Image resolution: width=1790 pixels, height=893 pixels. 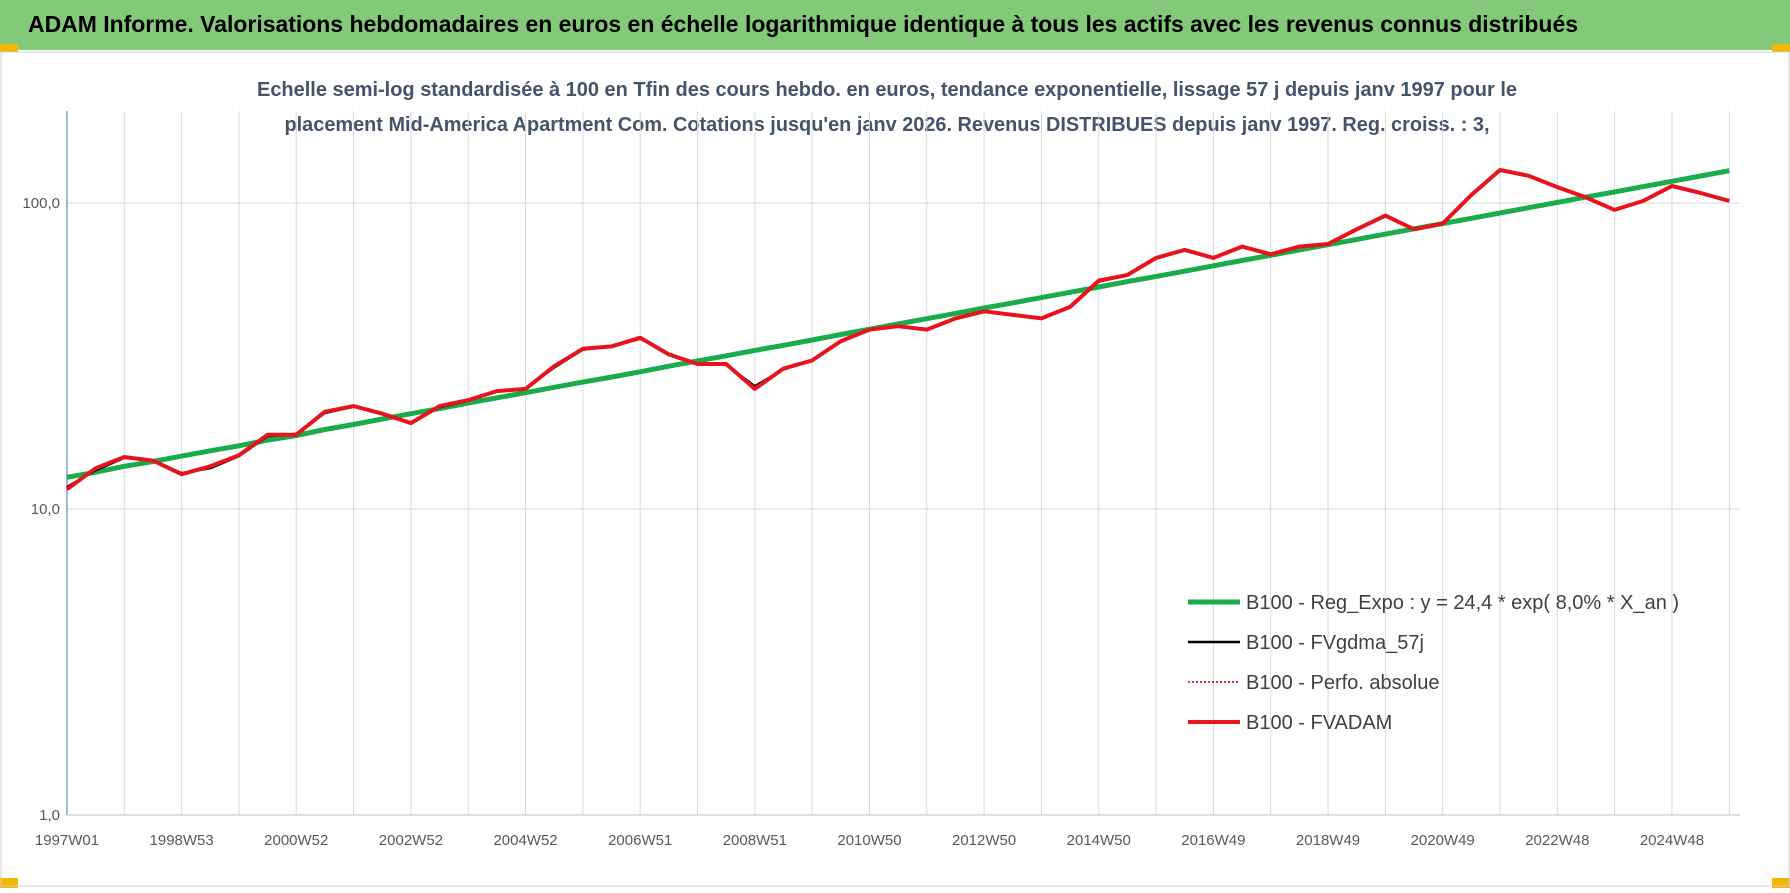 I want to click on x-tick-label: 2014W50, so click(x=1099, y=840).